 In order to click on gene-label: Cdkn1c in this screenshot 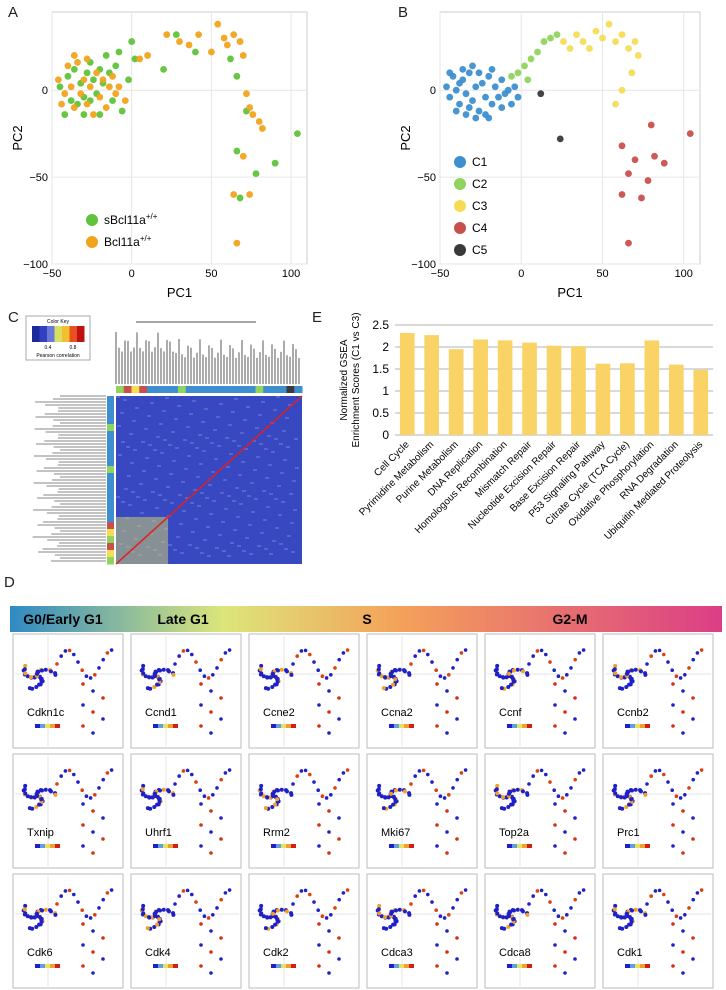, I will do `click(46, 713)`.